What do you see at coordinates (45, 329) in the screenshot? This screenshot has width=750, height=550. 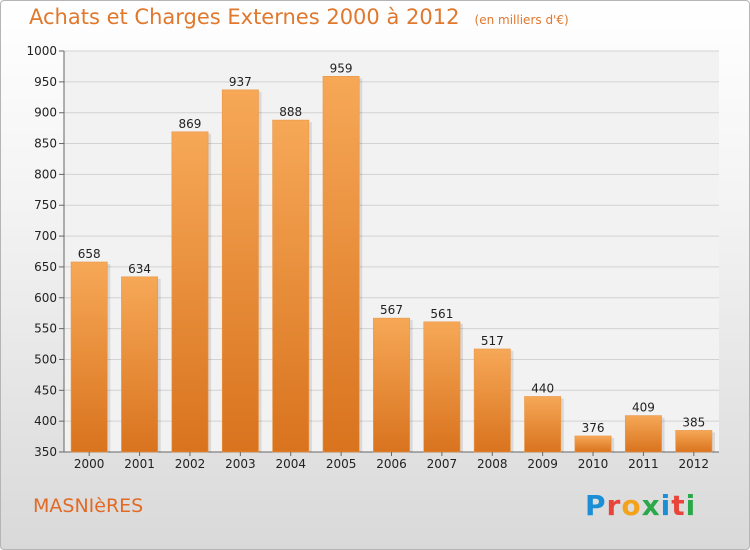 I see `y-tick-label: 550` at bounding box center [45, 329].